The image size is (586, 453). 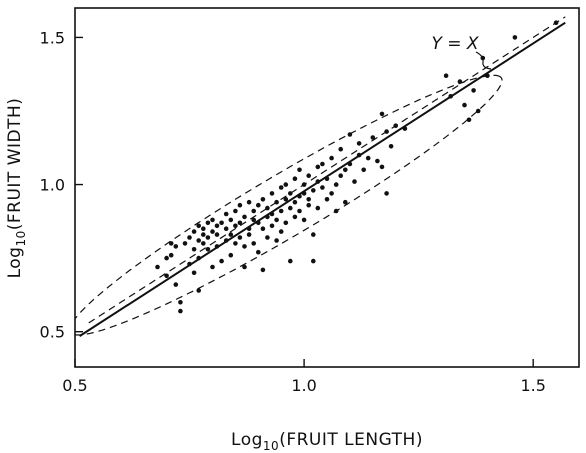 I want to click on y-tick-label: 0.5, so click(x=52, y=332).